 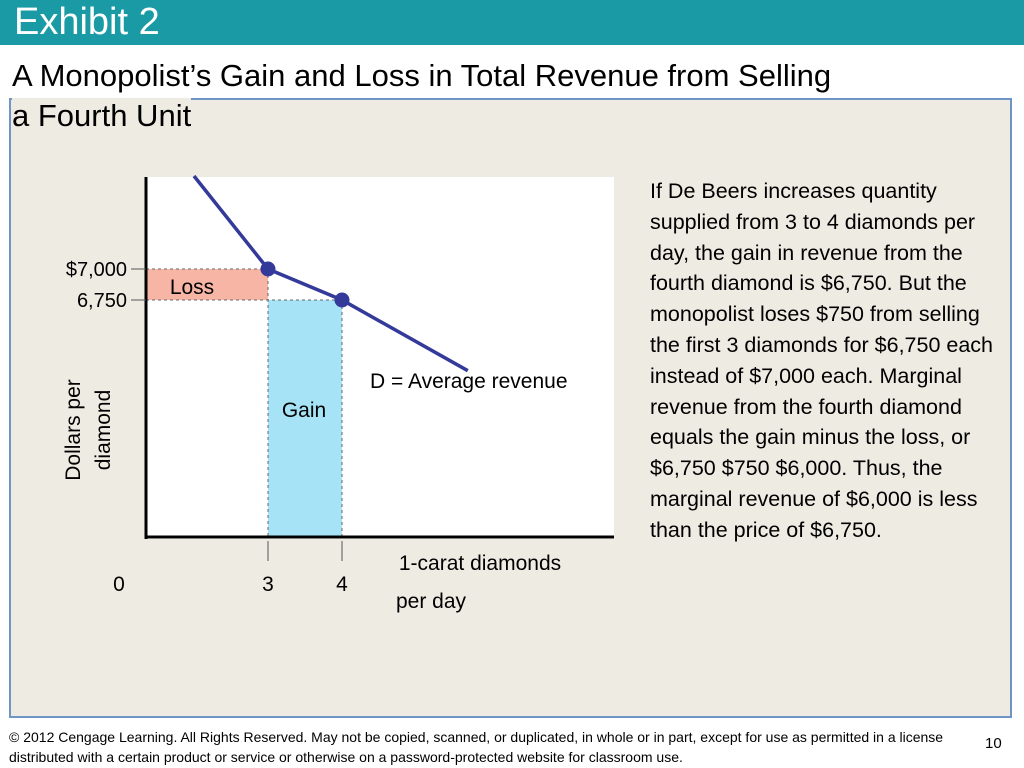 I want to click on chart-series, so click(x=330, y=273).